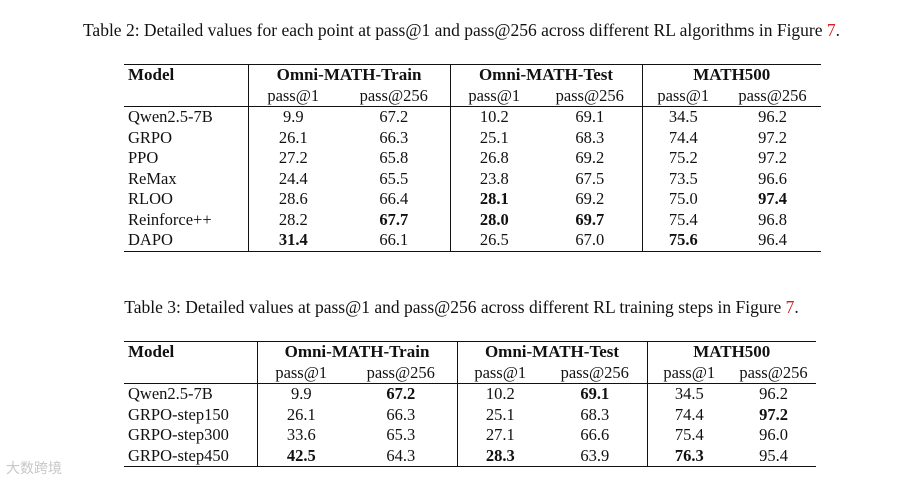 This screenshot has width=923, height=490. What do you see at coordinates (150, 137) in the screenshot?
I see `model-name-cell: GRPO` at bounding box center [150, 137].